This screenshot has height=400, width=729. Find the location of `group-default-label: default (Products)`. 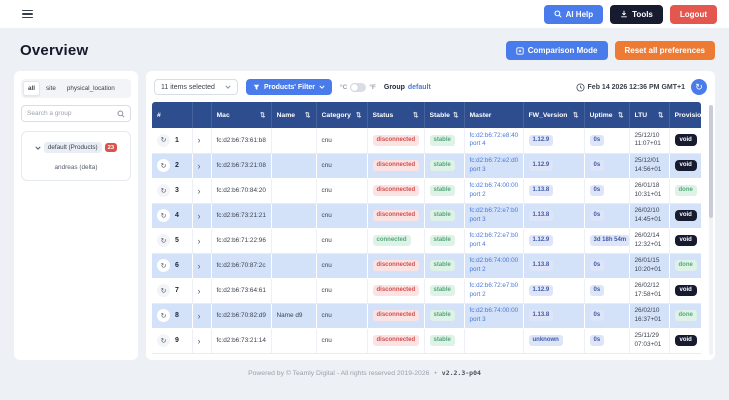

group-default-label: default (Products) is located at coordinates (72, 147).